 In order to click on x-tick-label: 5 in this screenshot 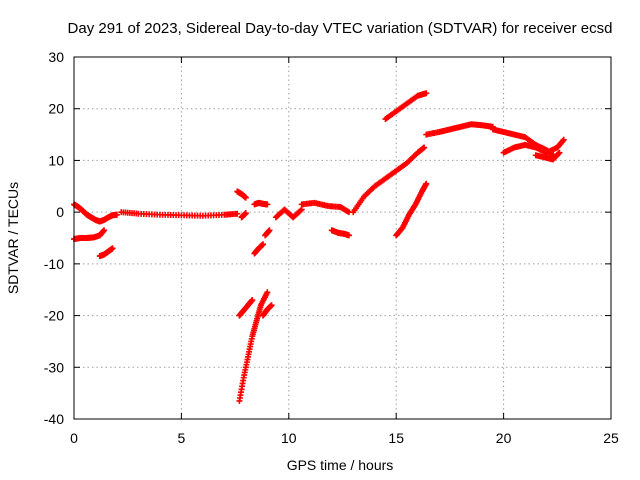, I will do `click(182, 438)`.